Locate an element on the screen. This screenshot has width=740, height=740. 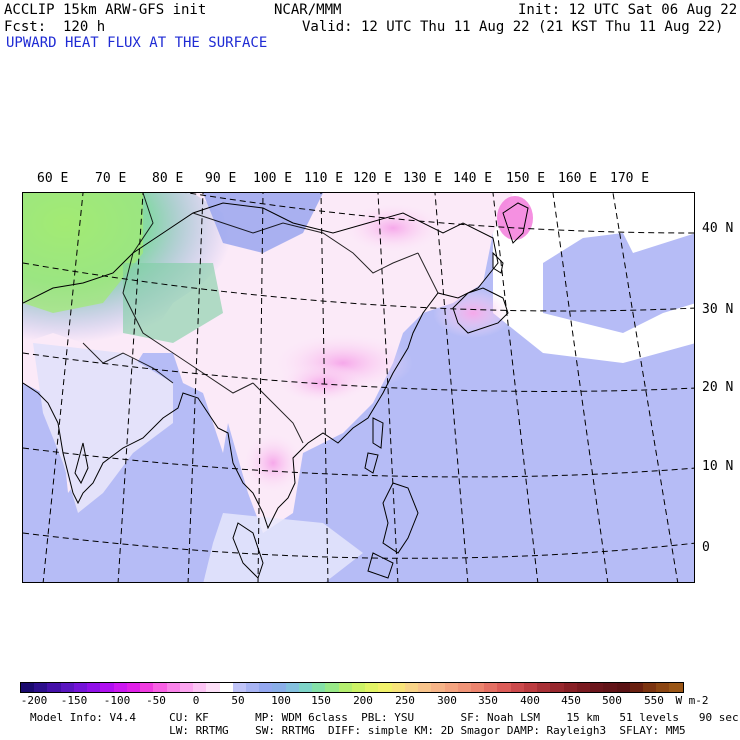
center-label: NCAR/MMM is located at coordinates (308, 10).